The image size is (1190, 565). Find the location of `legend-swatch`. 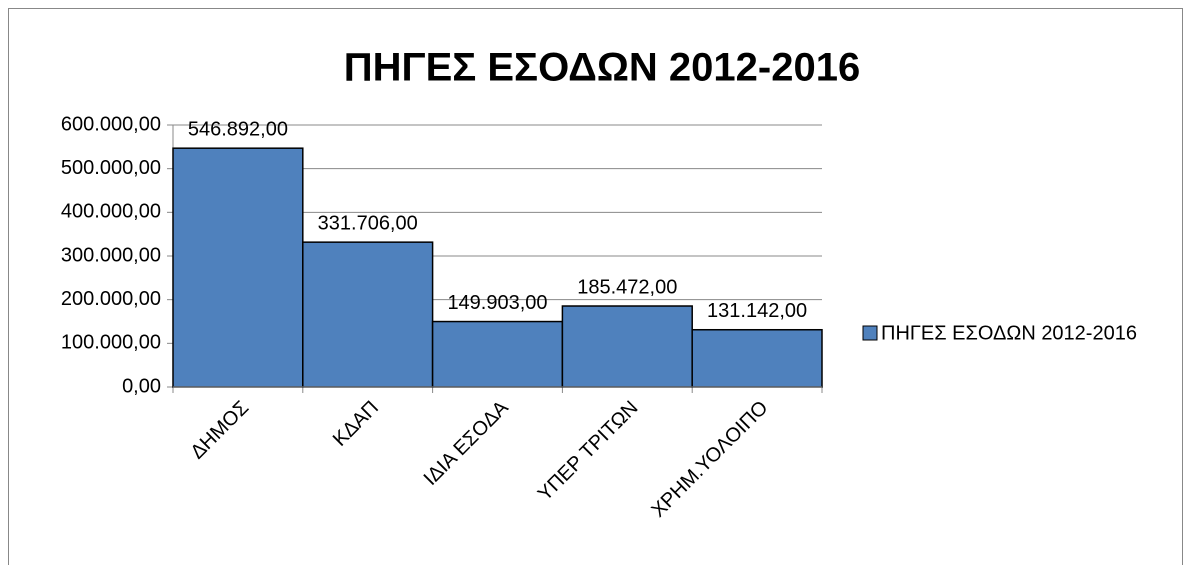

legend-swatch is located at coordinates (870, 333).